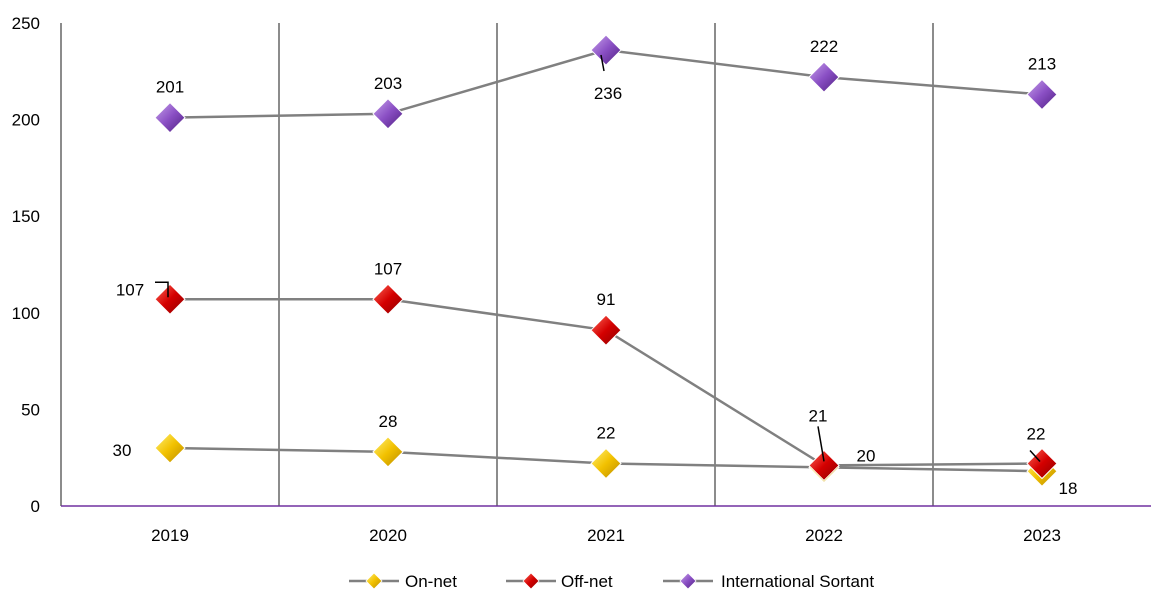 The image size is (1151, 596). I want to click on x-tick-label: 2023, so click(1042, 535).